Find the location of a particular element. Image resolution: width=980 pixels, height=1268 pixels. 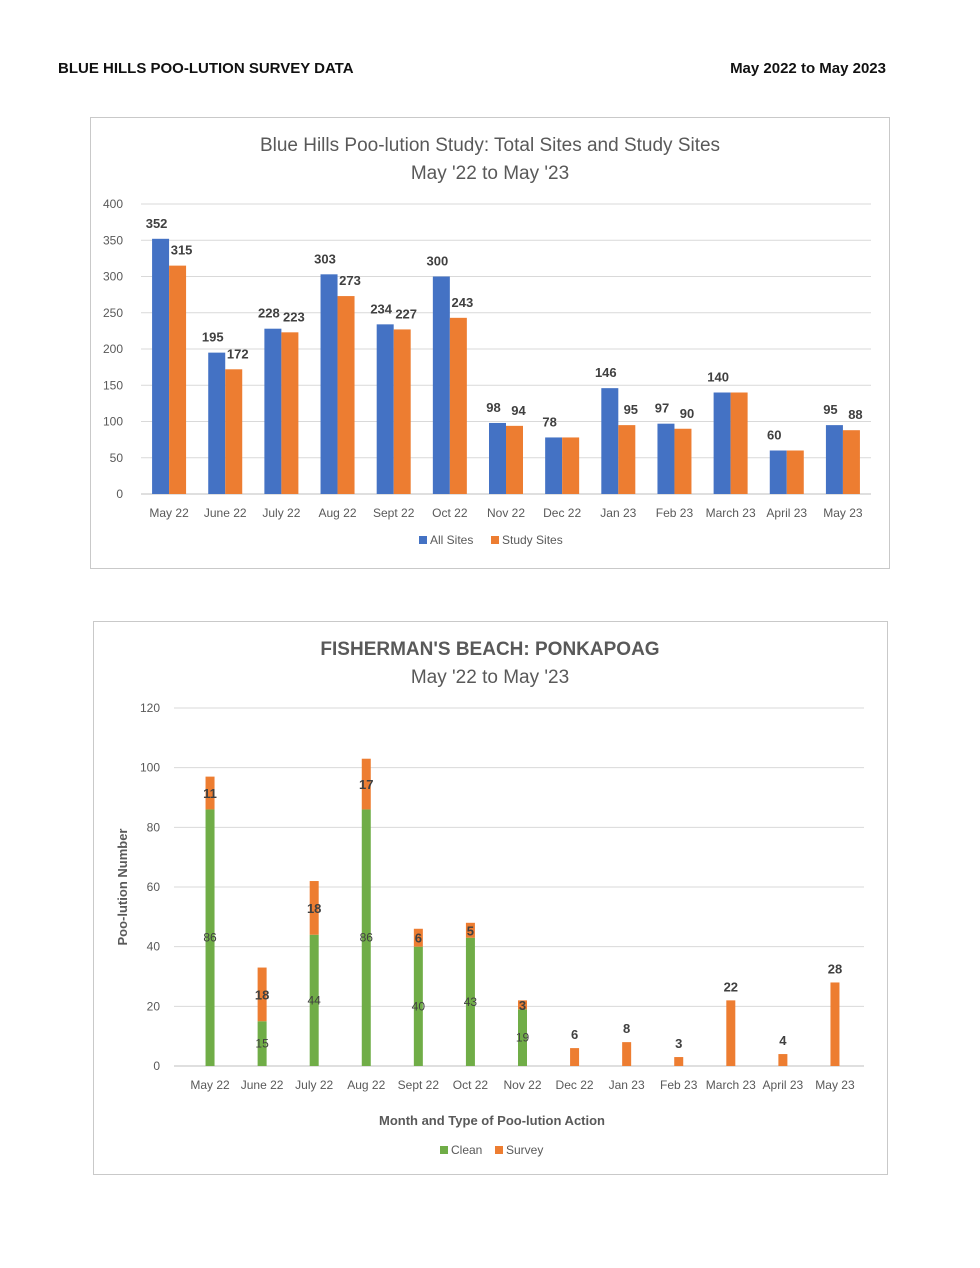

x-tick-label: July 22 is located at coordinates (281, 513).